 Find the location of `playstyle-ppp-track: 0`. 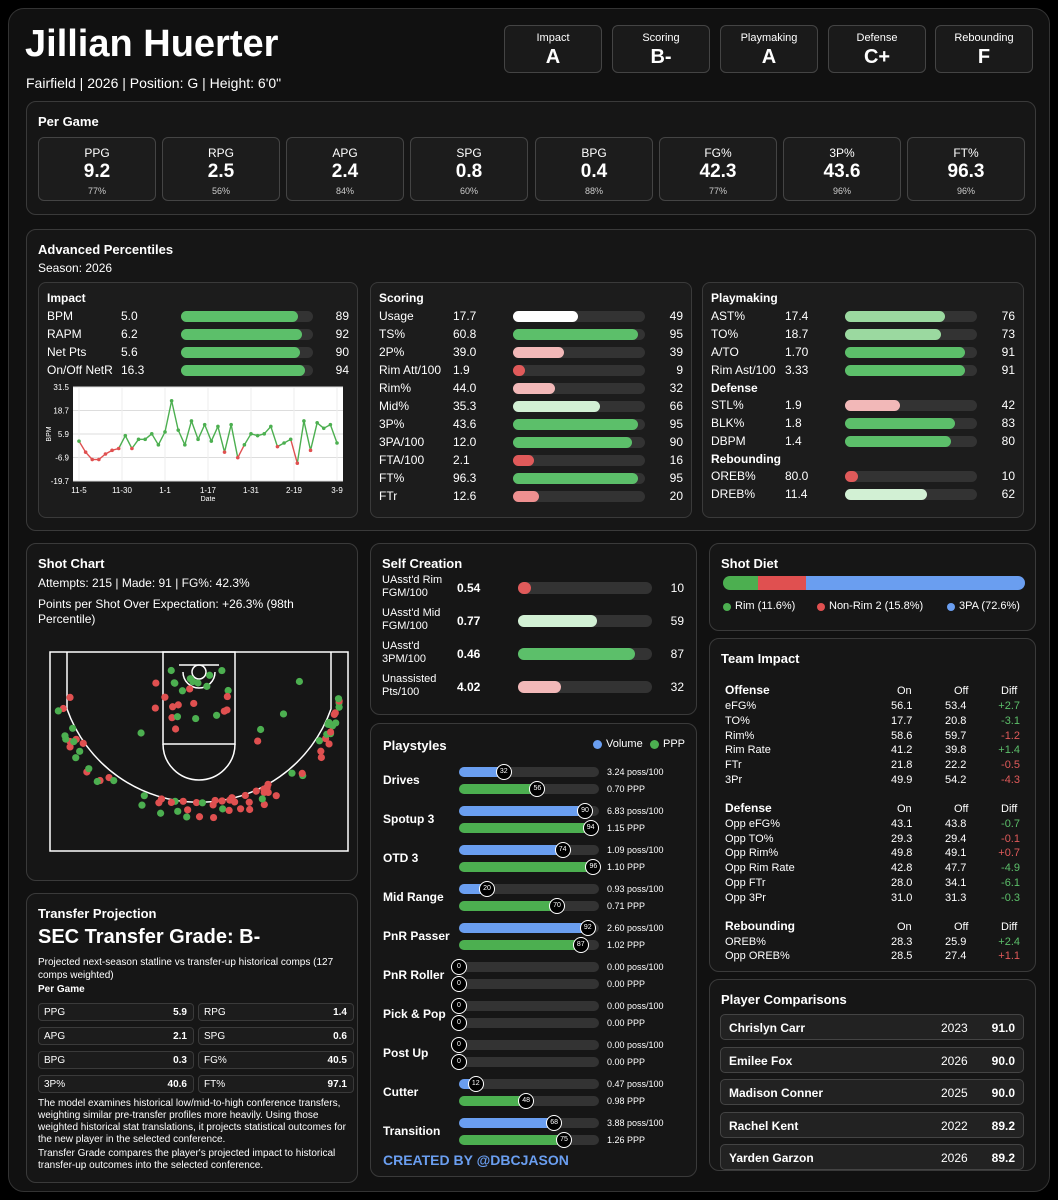

playstyle-ppp-track: 0 is located at coordinates (525, 1062).